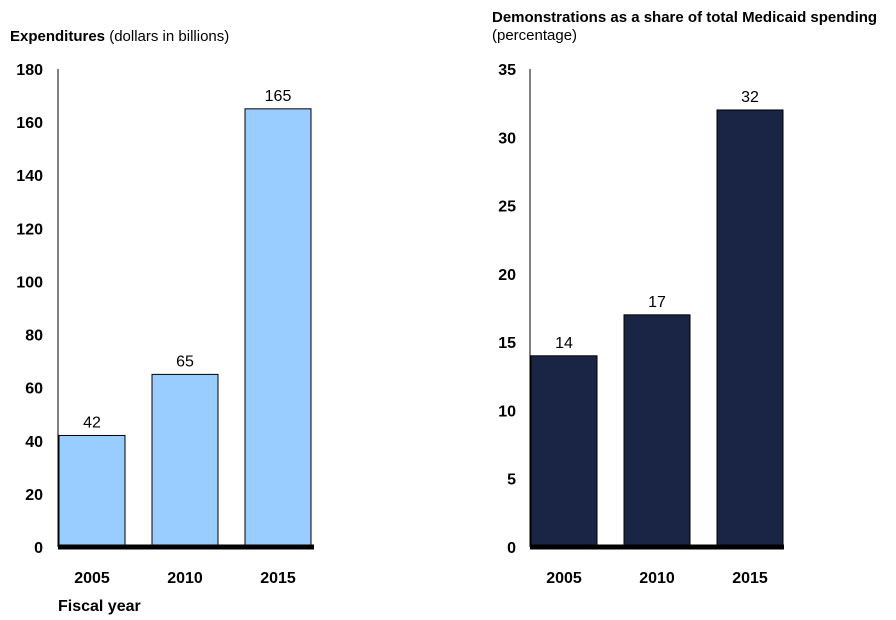  Describe the element at coordinates (507, 343) in the screenshot. I see `right-y-tick-label: 15` at that location.